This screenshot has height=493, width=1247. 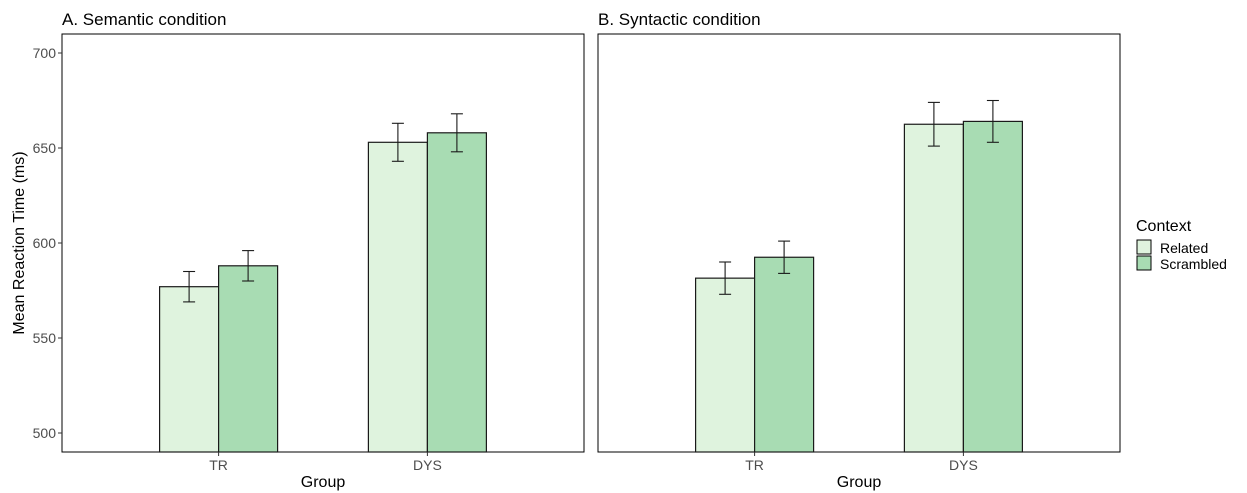 What do you see at coordinates (859, 482) in the screenshot?
I see `panel-b-x-axis-title: Group` at bounding box center [859, 482].